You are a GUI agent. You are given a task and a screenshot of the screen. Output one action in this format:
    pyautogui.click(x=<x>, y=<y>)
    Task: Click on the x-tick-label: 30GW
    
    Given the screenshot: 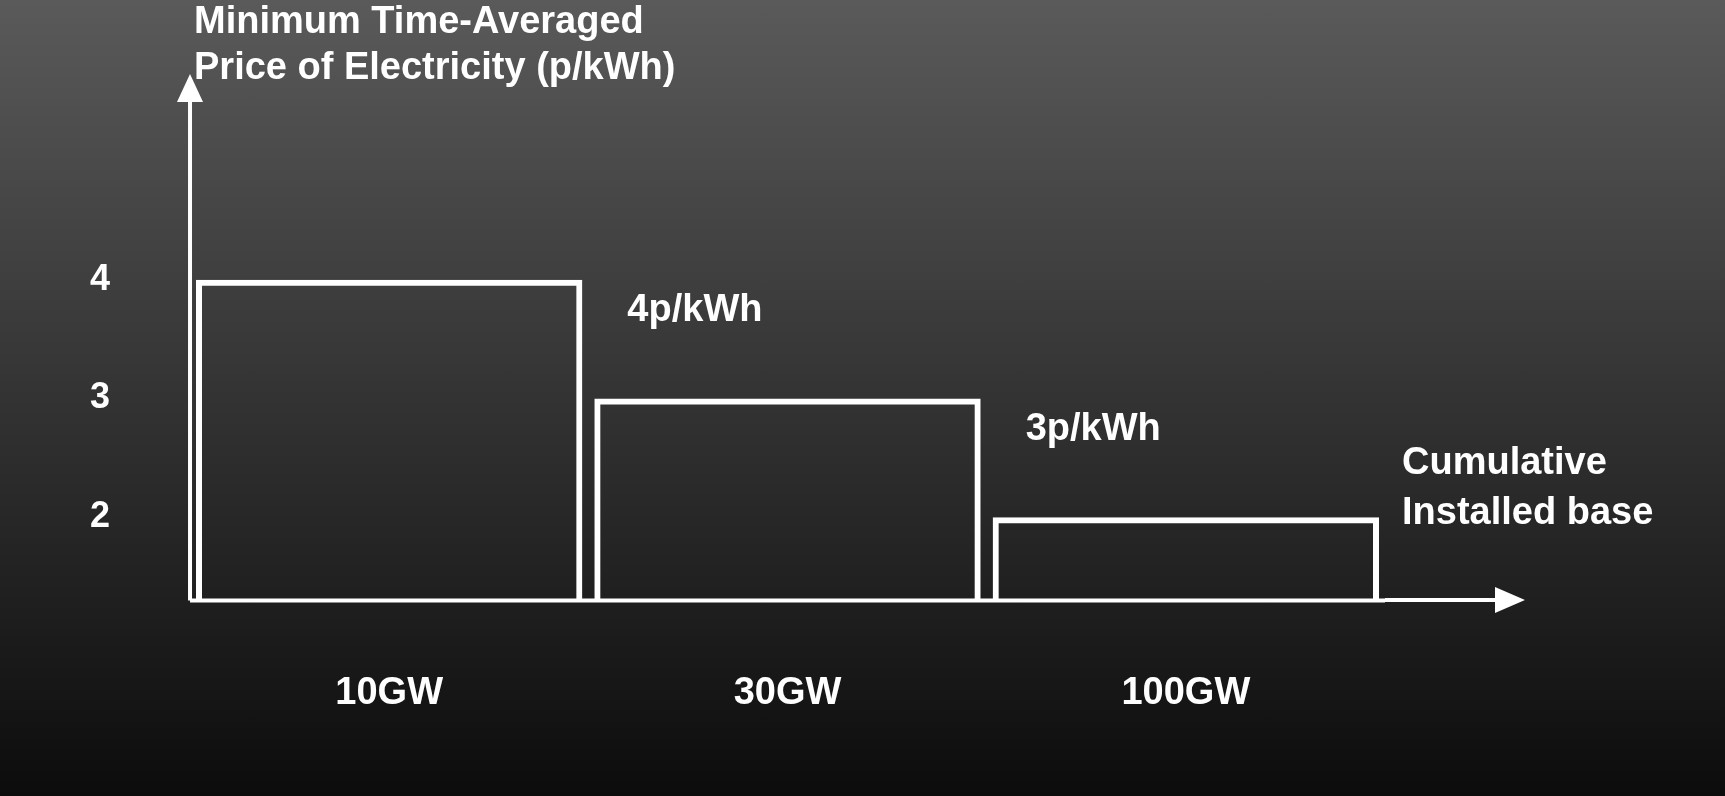 What is the action you would take?
    pyautogui.click(x=787, y=690)
    